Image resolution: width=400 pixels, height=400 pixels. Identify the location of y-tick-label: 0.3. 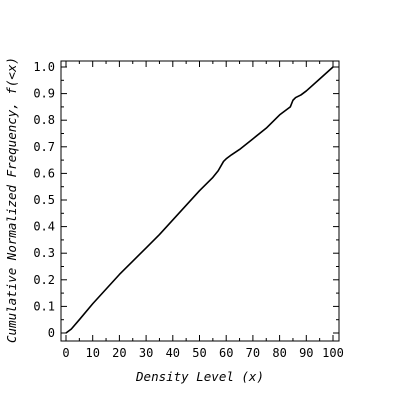
(44, 253).